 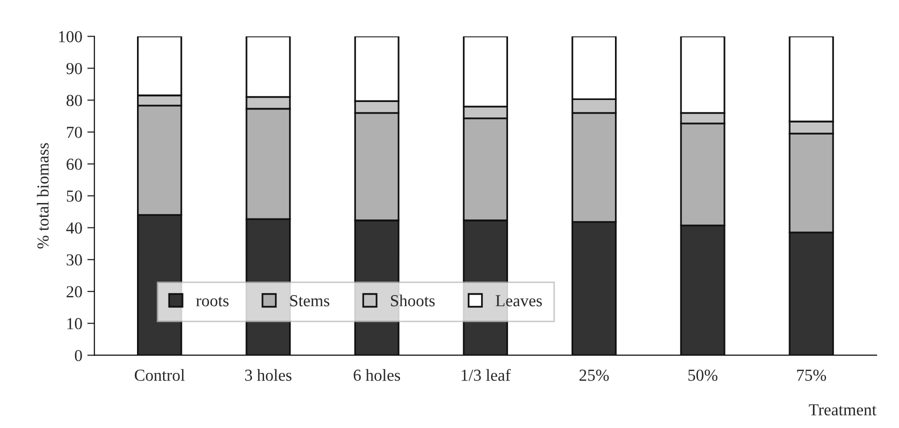 I want to click on y-tick-label: 50, so click(x=74, y=196).